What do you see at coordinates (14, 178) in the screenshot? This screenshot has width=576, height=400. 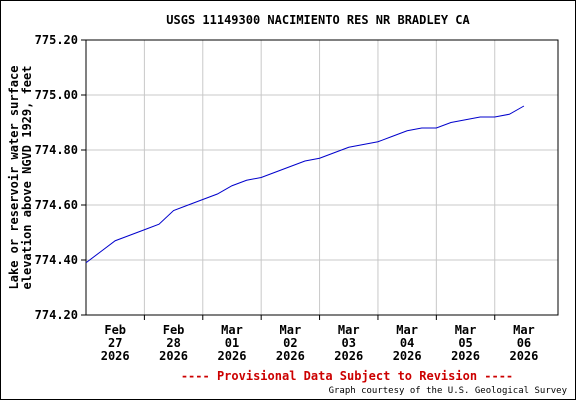 I see `y-axis-label-line: Lake or reservoir water surface` at bounding box center [14, 178].